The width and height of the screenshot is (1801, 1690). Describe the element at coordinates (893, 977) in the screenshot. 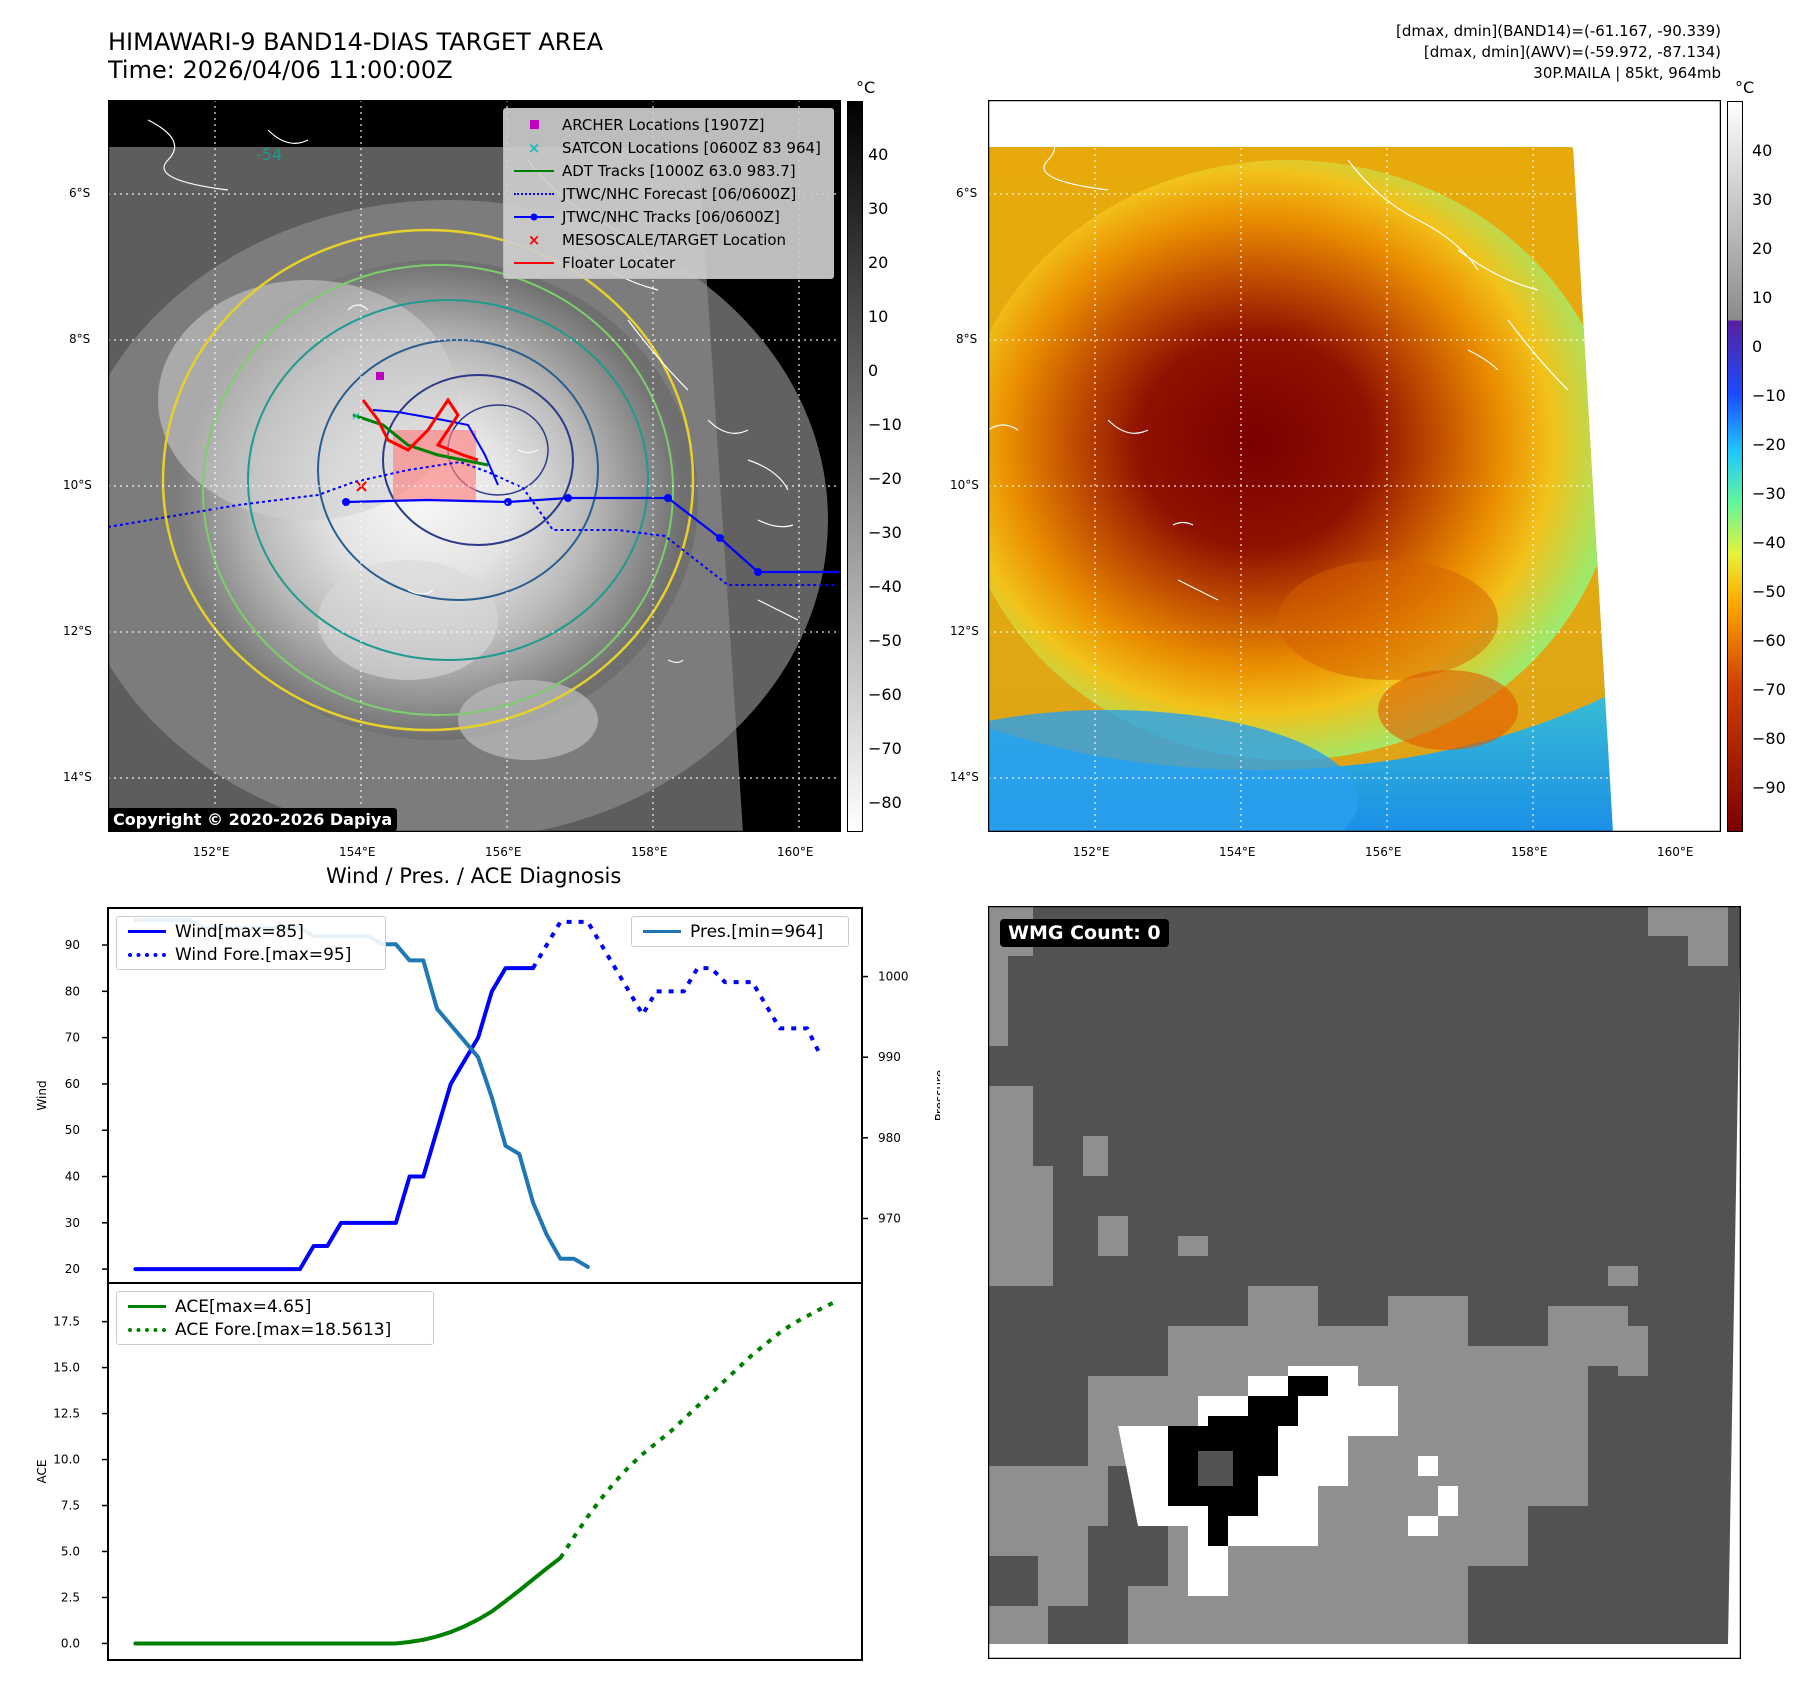

I see `y2-tick-label: 1000` at that location.